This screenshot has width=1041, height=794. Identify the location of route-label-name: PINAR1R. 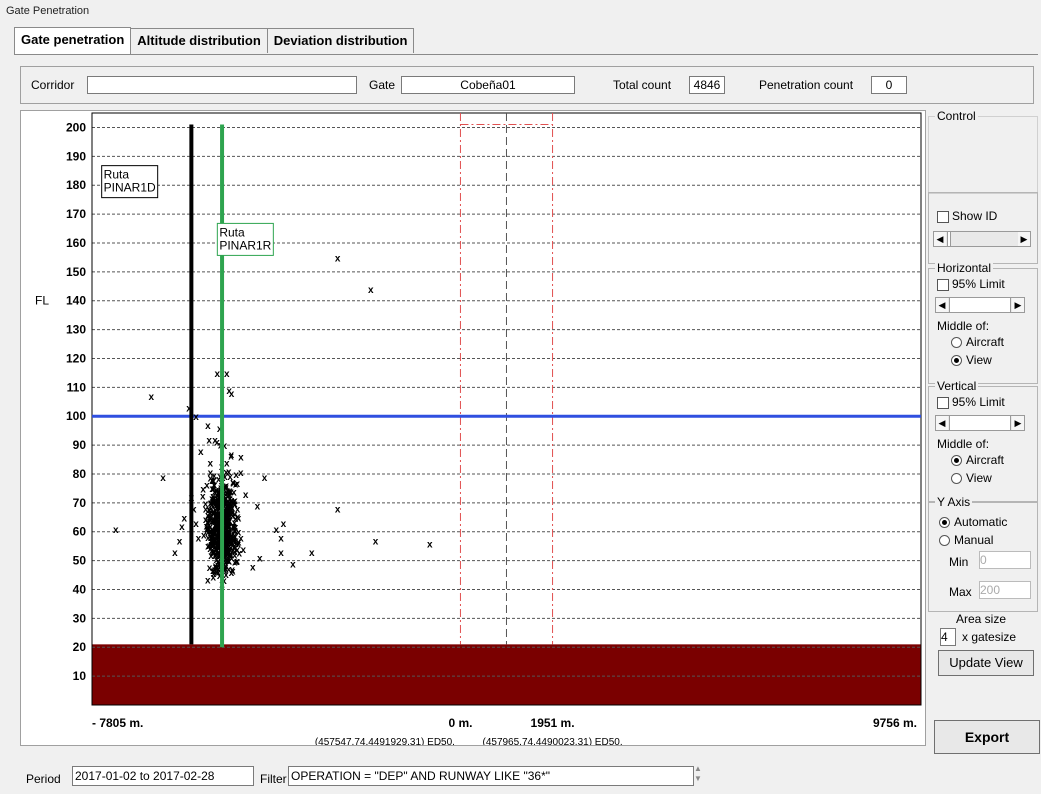
(245, 245).